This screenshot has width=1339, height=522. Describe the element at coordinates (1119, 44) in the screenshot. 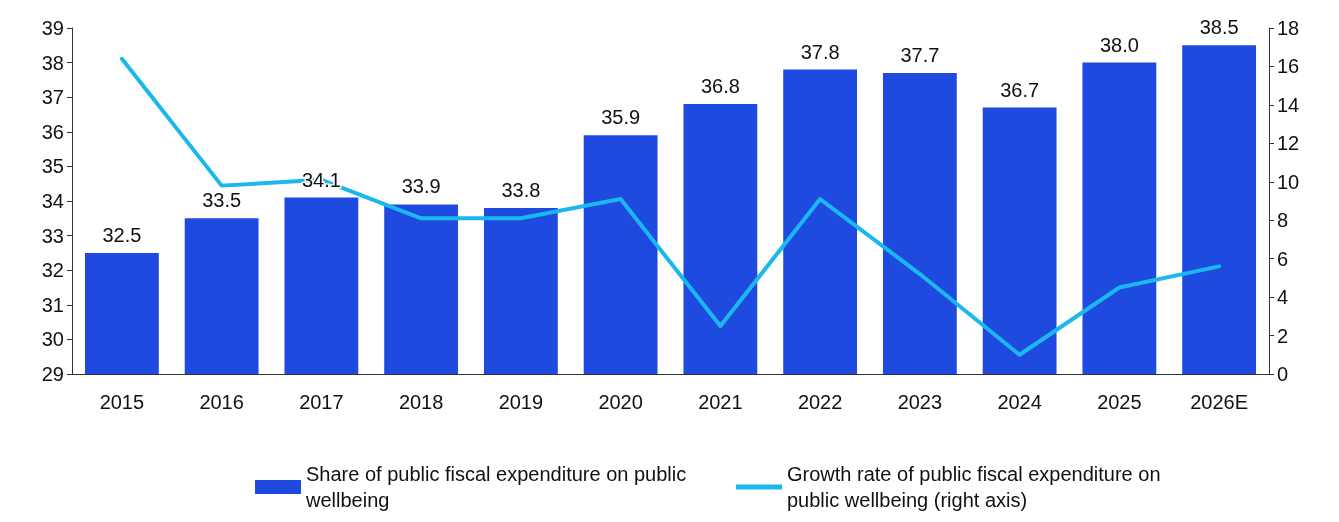

I see `data-label: 38.0` at that location.